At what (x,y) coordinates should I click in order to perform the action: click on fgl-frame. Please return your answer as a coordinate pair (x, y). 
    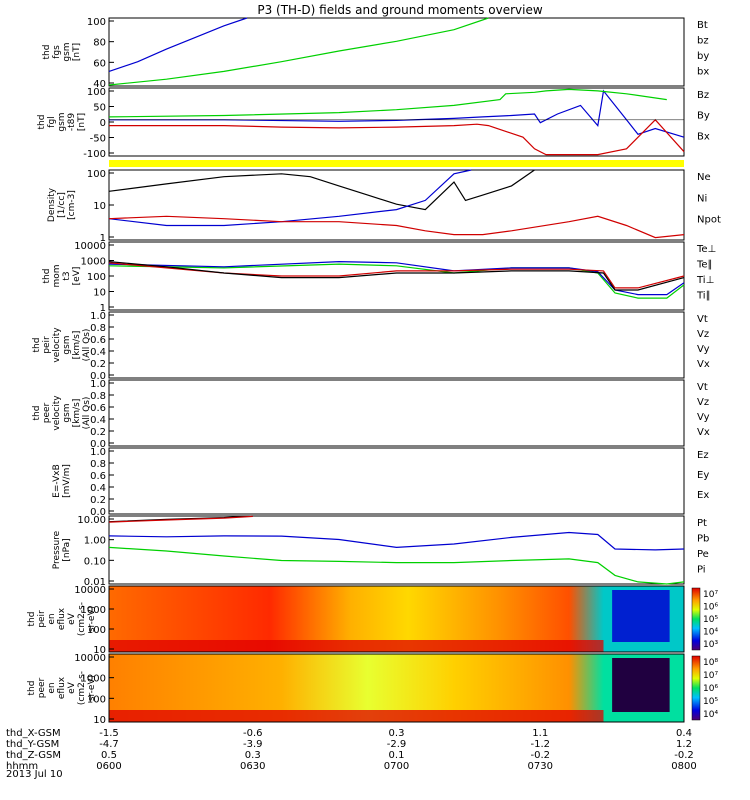
    Looking at the image, I should click on (396, 122).